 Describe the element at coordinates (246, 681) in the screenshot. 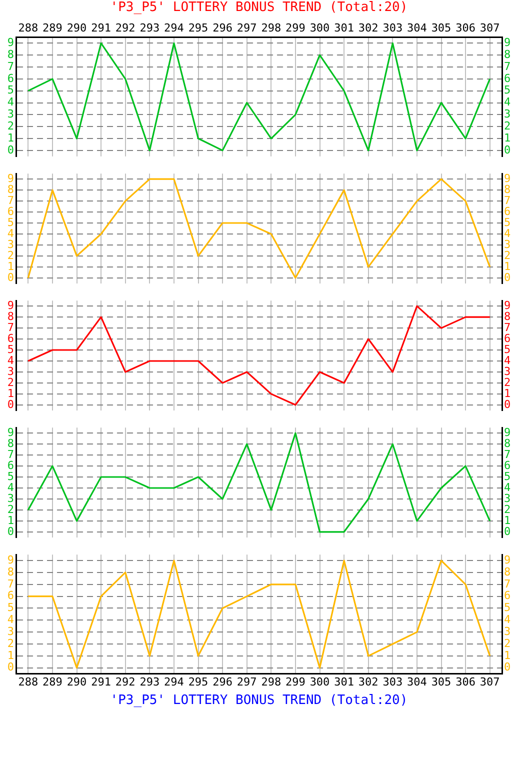

I see `x-tick-label: 297` at that location.